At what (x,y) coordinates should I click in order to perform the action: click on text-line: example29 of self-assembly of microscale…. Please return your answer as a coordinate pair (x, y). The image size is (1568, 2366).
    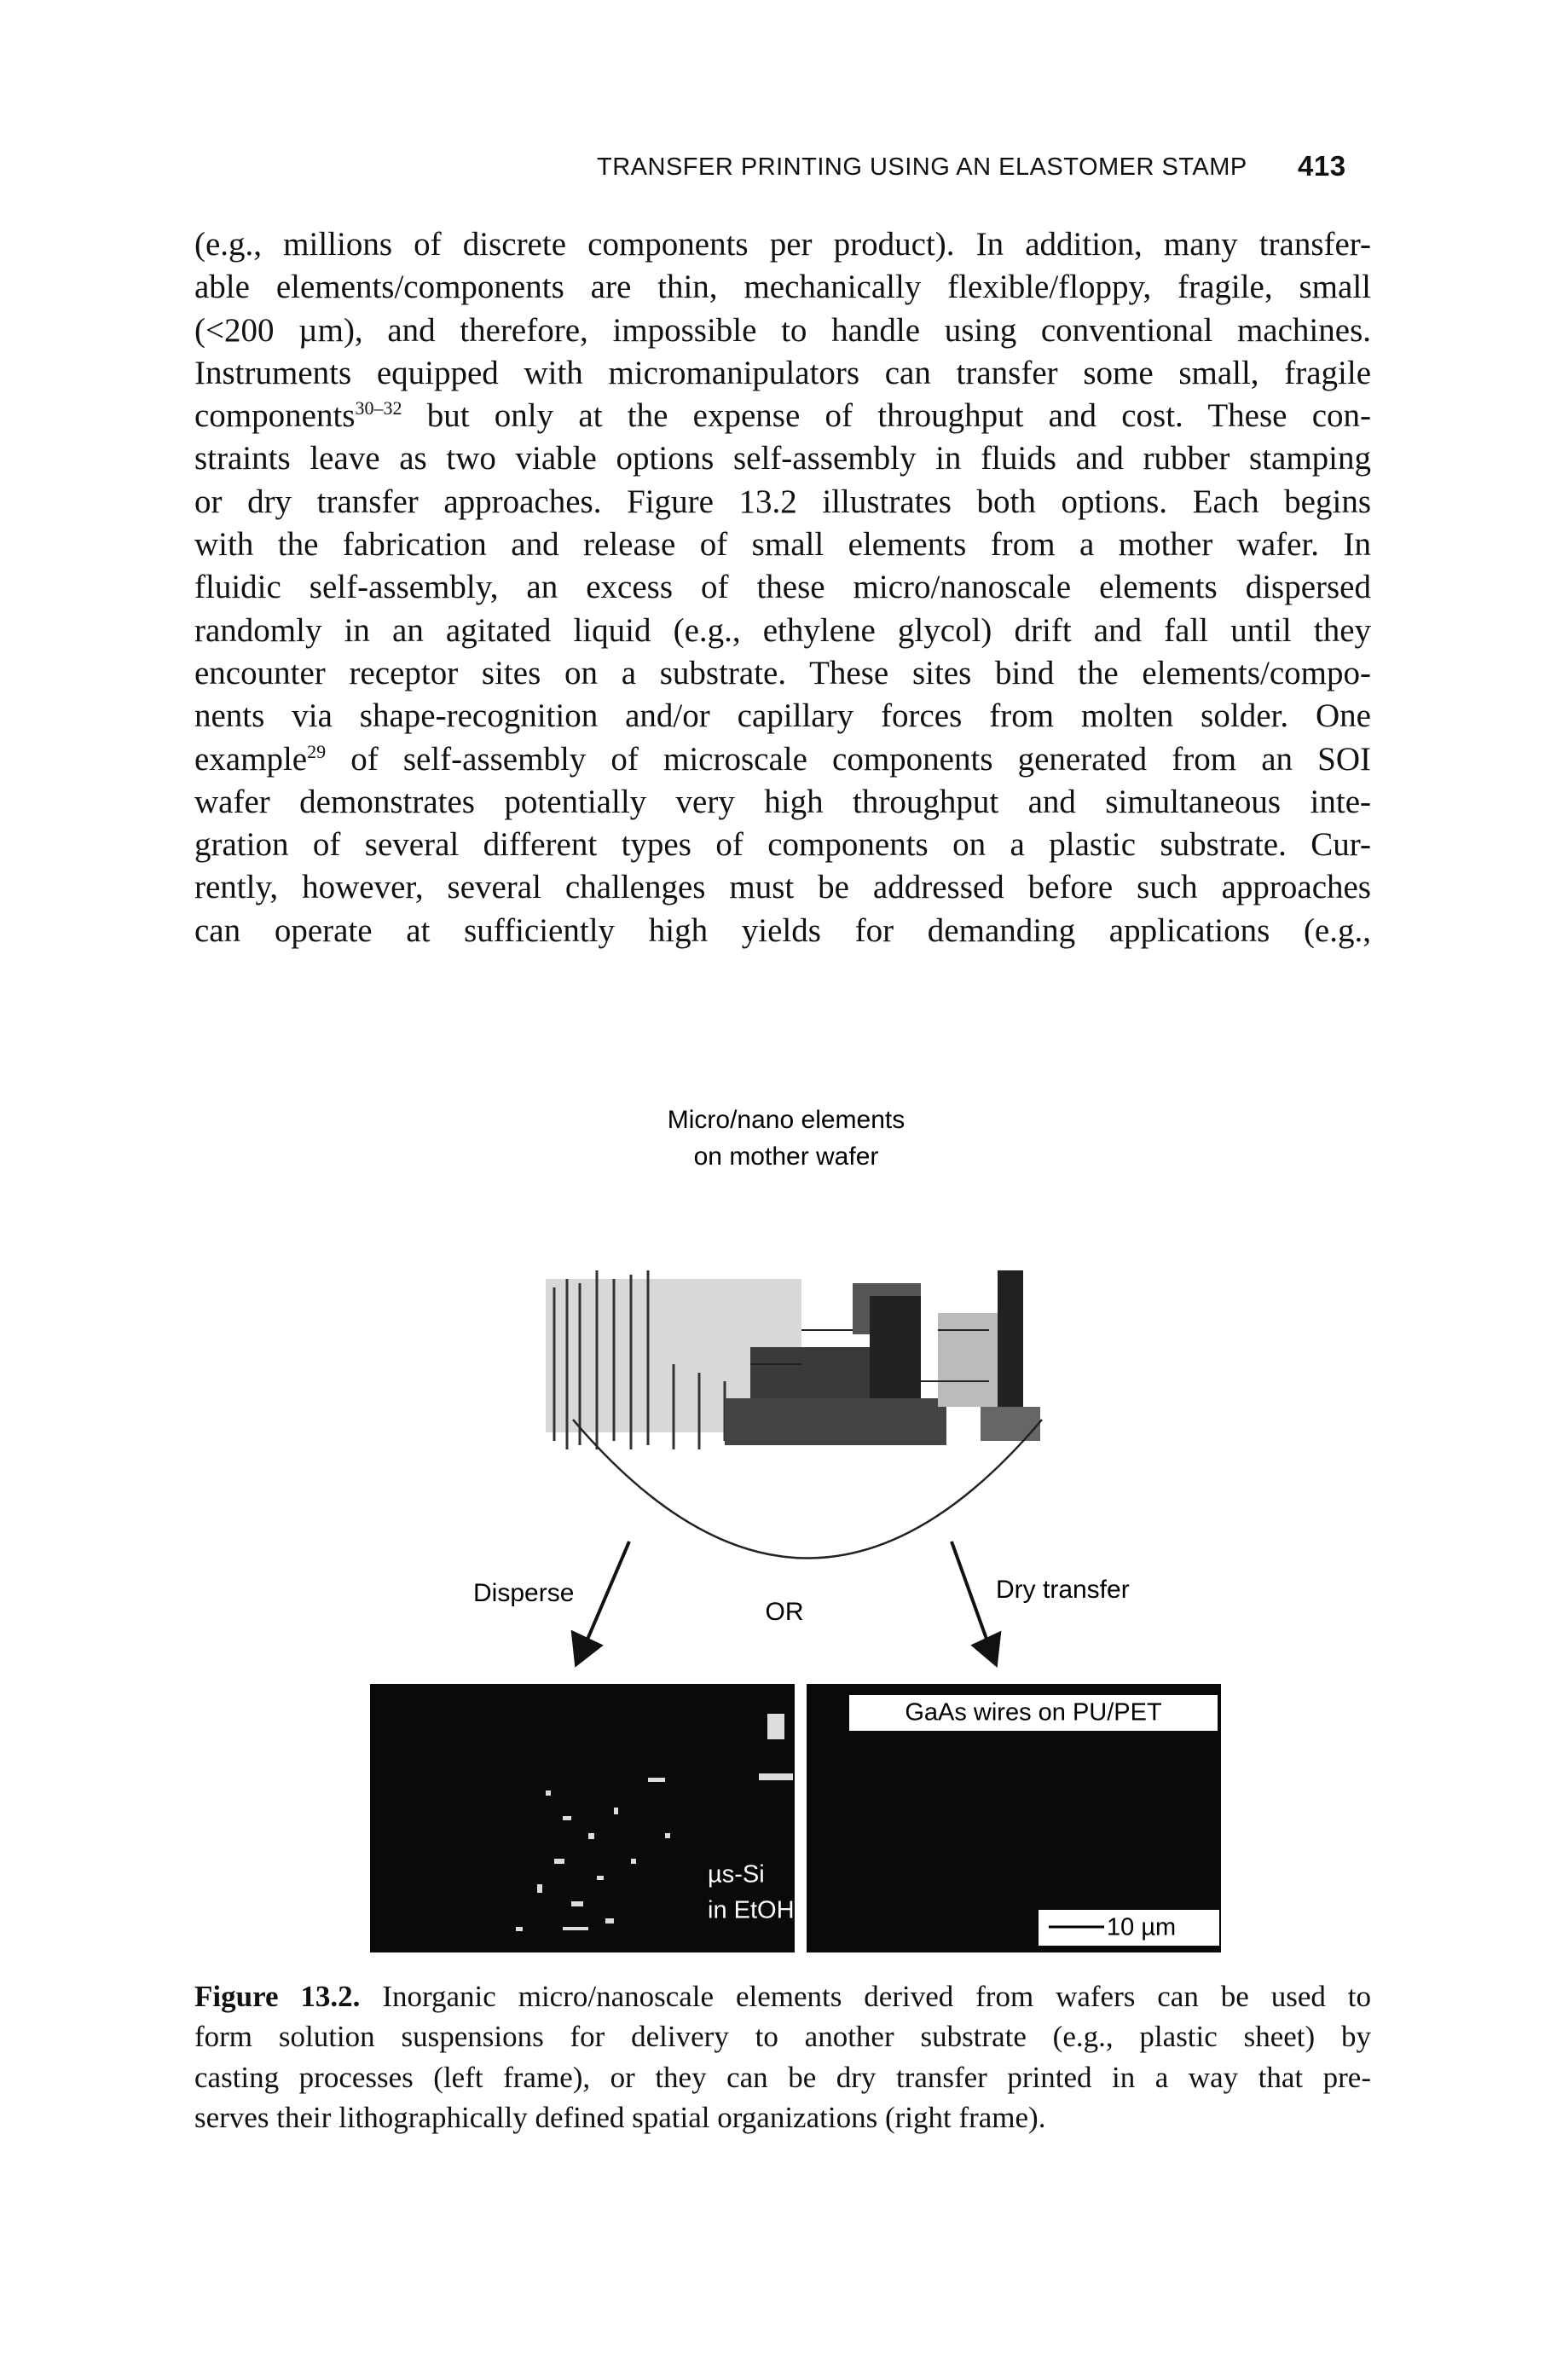
    Looking at the image, I should click on (782, 759).